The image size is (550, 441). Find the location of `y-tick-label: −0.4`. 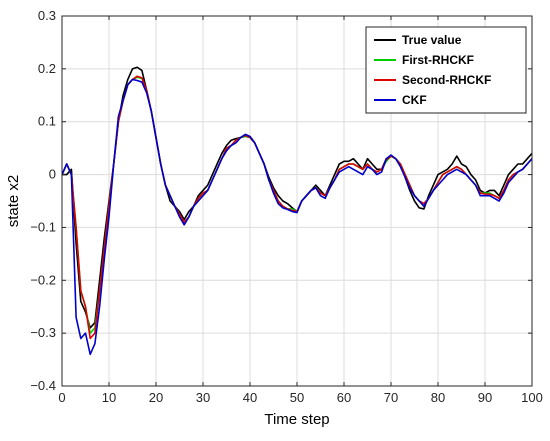

y-tick-label: −0.4 is located at coordinates (43, 385).